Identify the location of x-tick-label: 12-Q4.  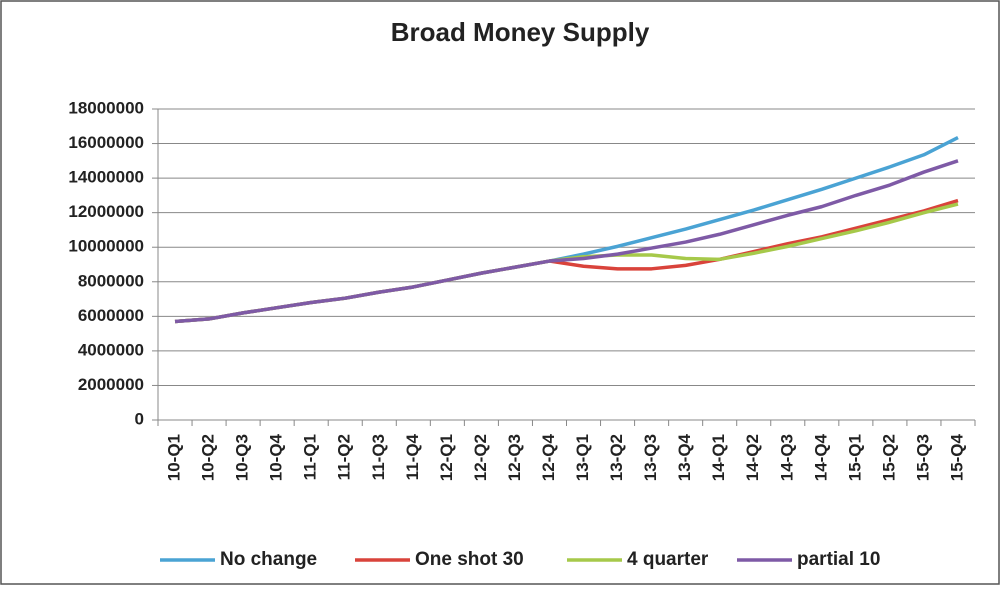
(548, 457).